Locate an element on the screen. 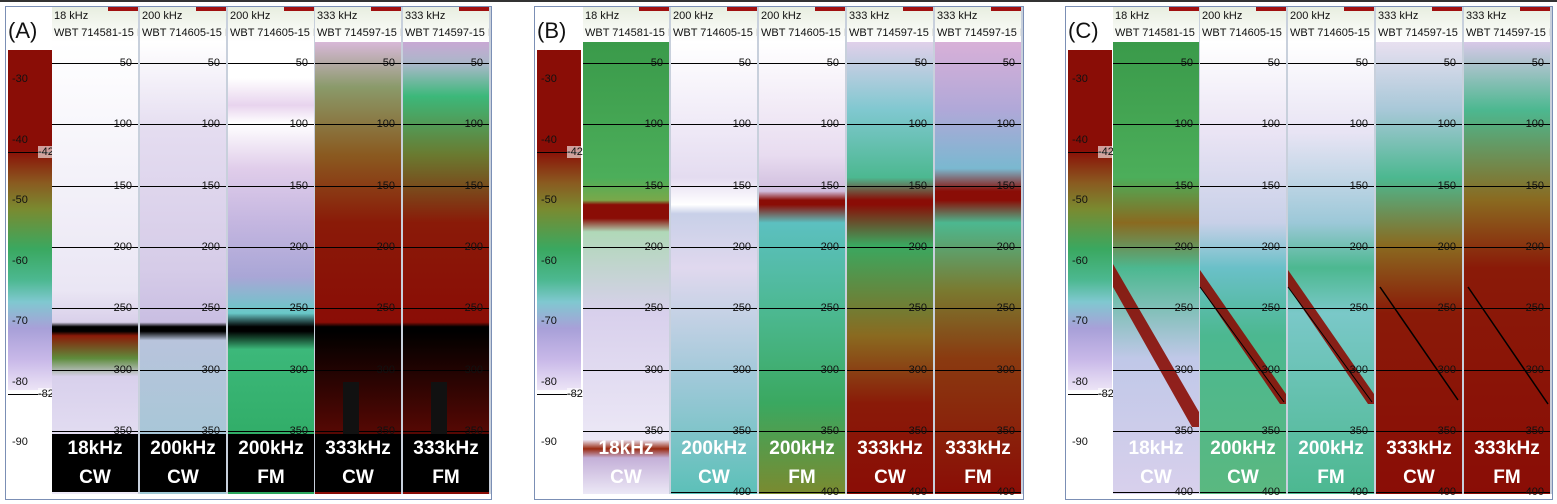  depth-label: 400 is located at coordinates (1446, 492).